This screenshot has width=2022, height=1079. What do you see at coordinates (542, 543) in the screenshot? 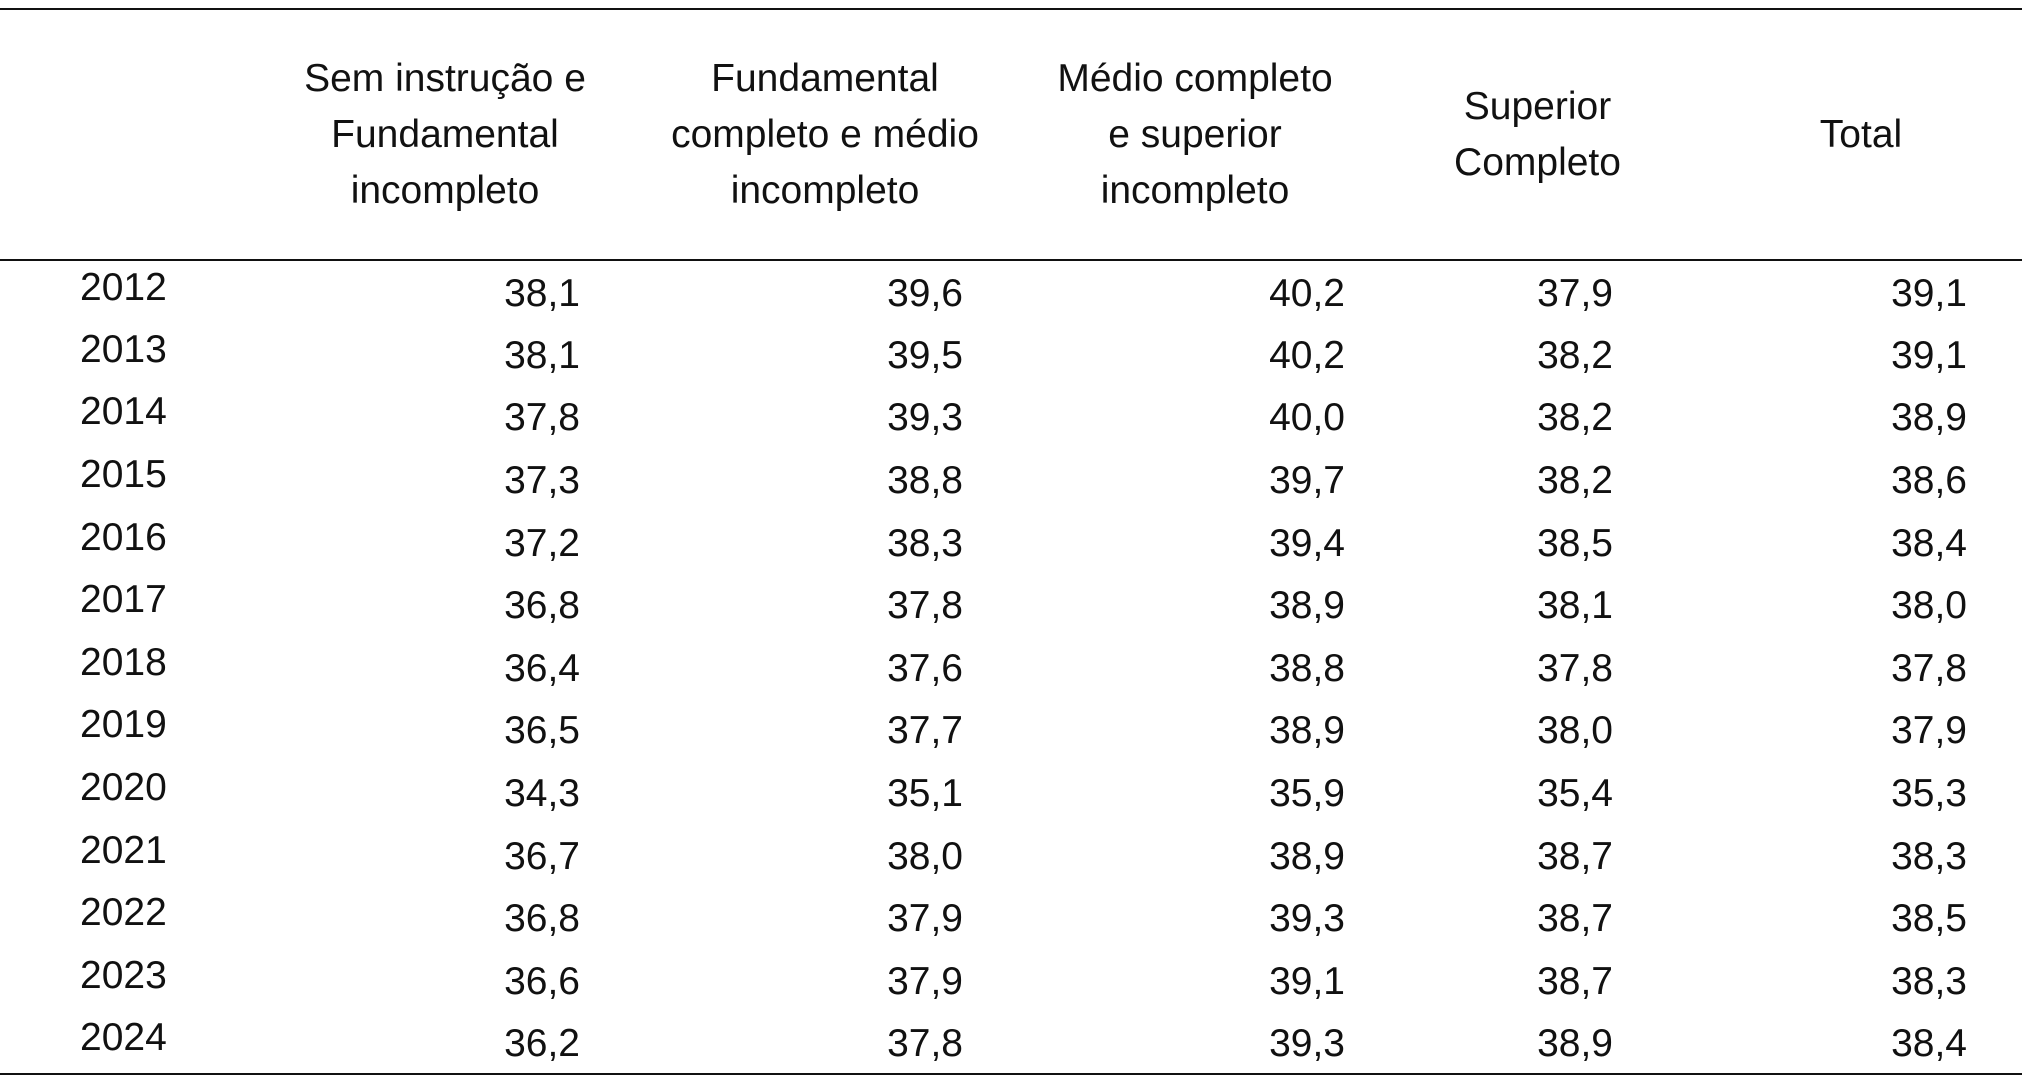
I see `value-cell: 37,2` at bounding box center [542, 543].